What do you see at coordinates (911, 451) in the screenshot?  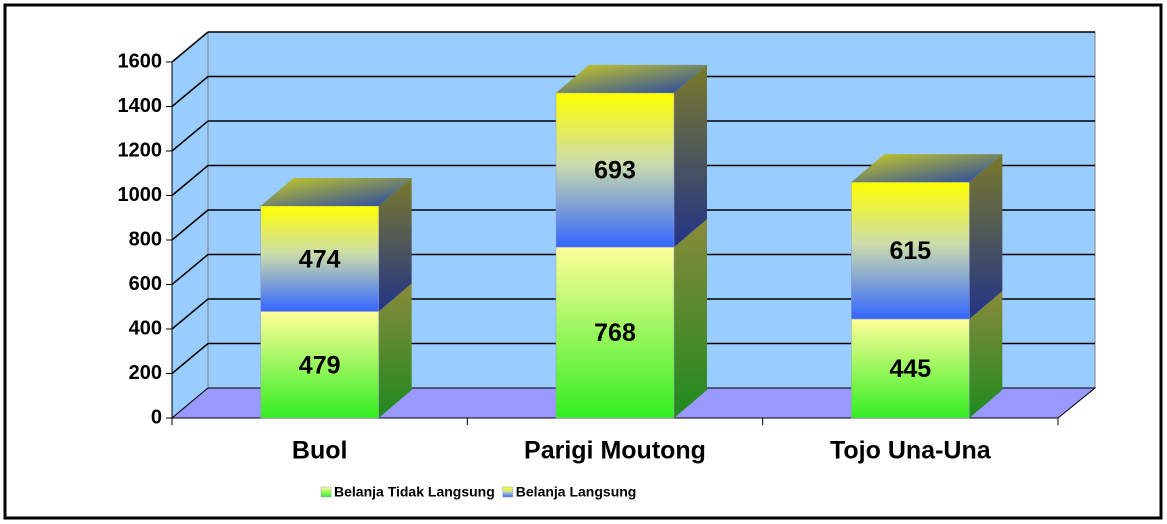 I see `x-tick-label: Tojo Una-Una` at bounding box center [911, 451].